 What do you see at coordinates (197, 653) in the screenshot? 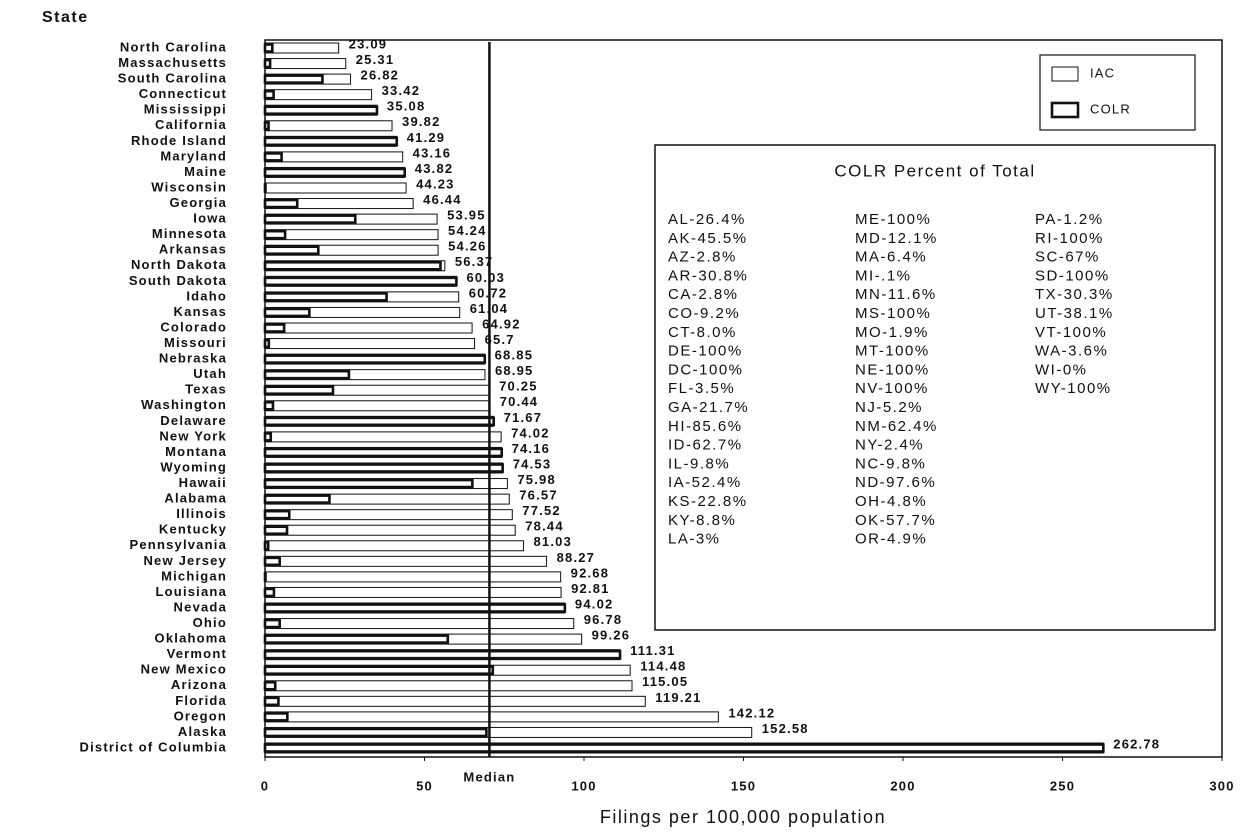
I see `y-tick-label: Vermont` at bounding box center [197, 653].